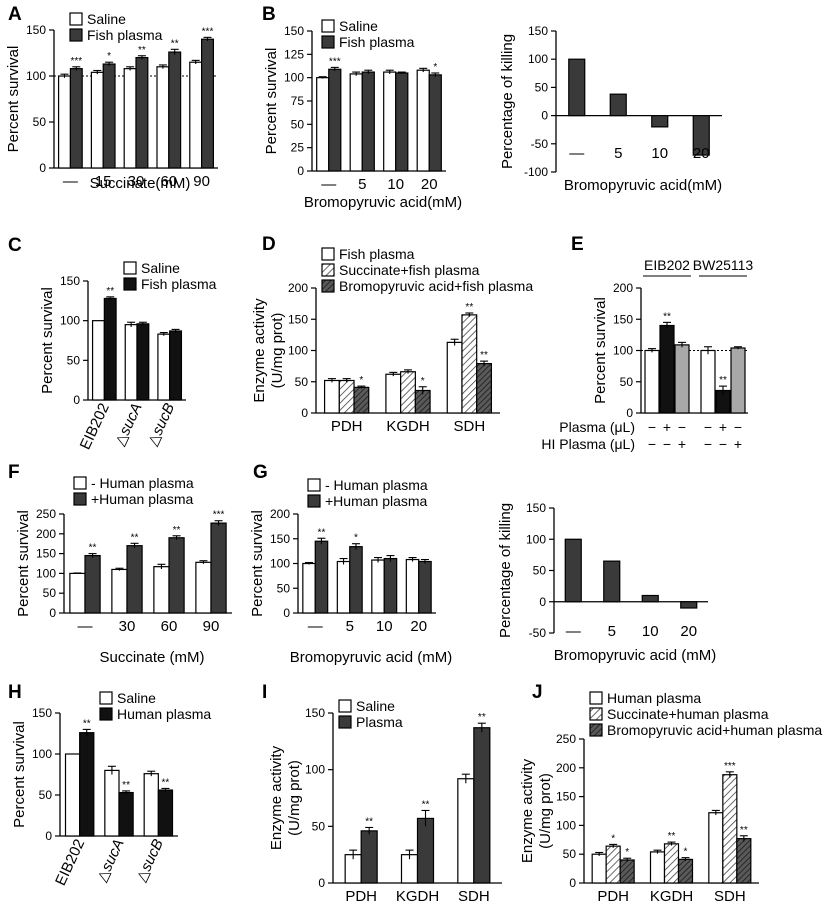  Describe the element at coordinates (142, 499) in the screenshot. I see `legend-label: +Human plasma` at that location.